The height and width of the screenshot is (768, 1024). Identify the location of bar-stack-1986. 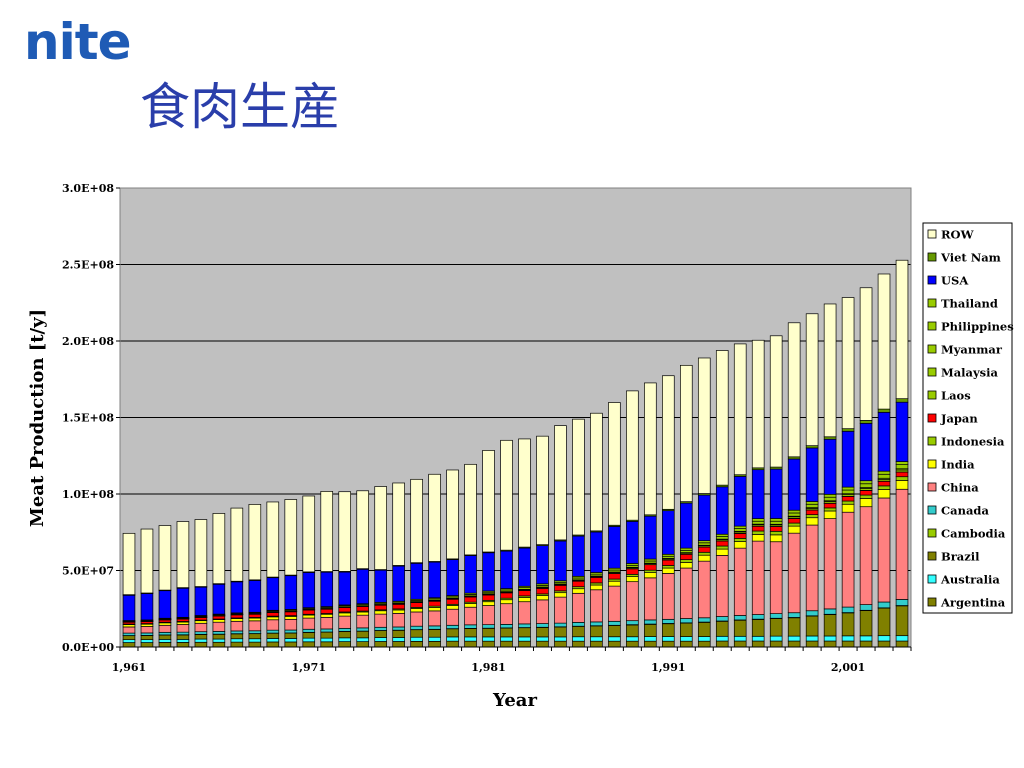
(578, 533).